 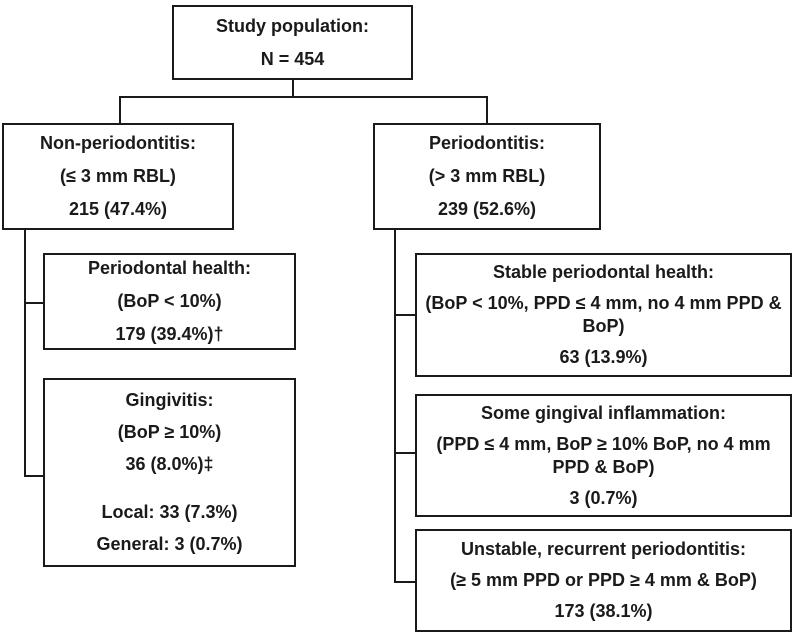 What do you see at coordinates (169, 432) in the screenshot?
I see `gingivitis-criteria: (BoP ≥ 10%)` at bounding box center [169, 432].